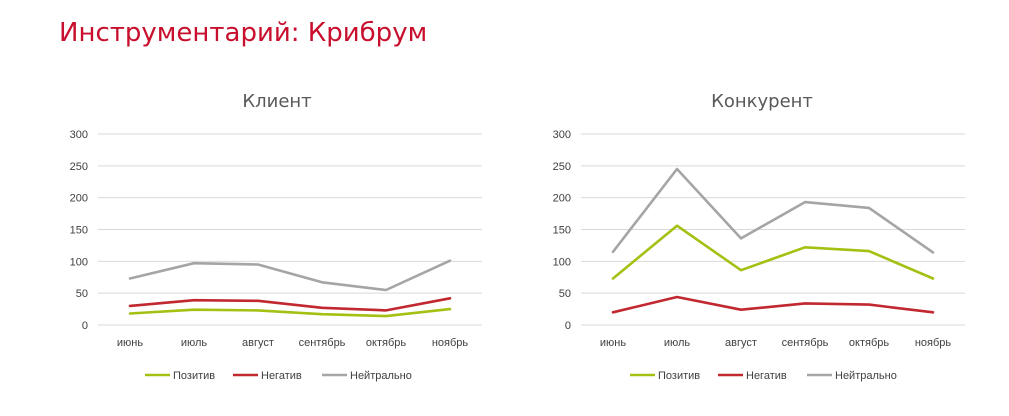 This screenshot has height=416, width=1009. I want to click on client-y-tick-label: 50, so click(82, 294).